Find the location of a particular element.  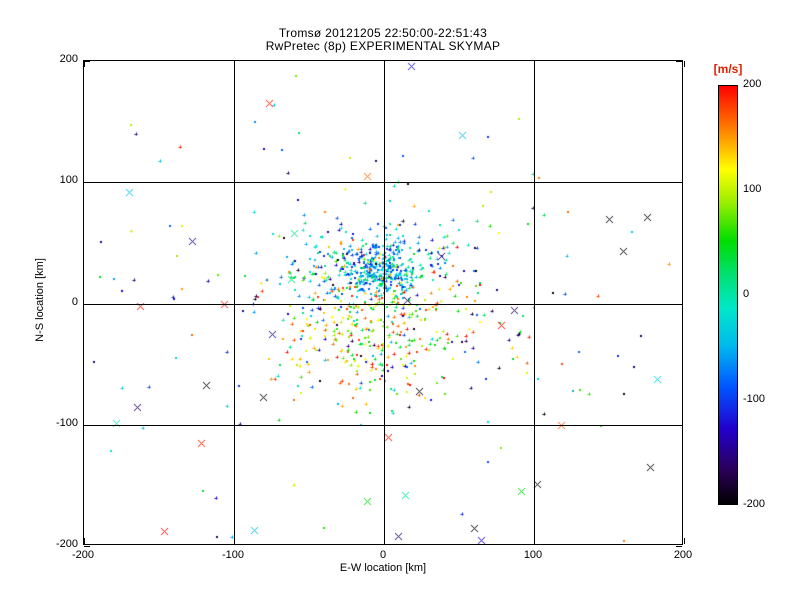

y-tick-label: -200 is located at coordinates (66, 544).